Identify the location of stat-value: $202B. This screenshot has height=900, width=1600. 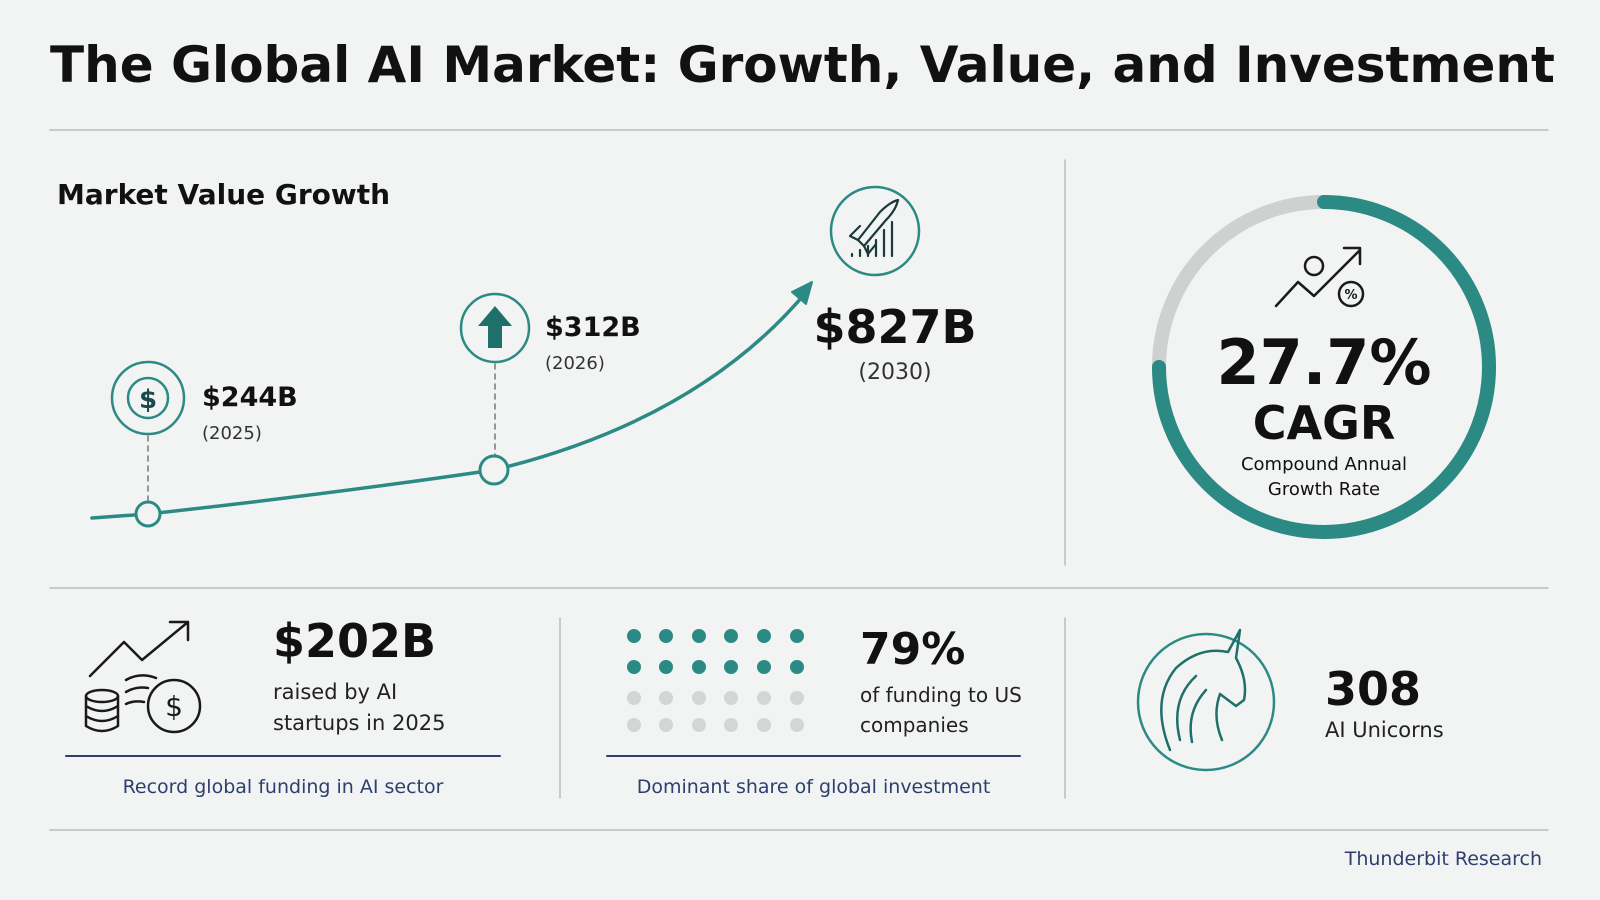
(355, 641).